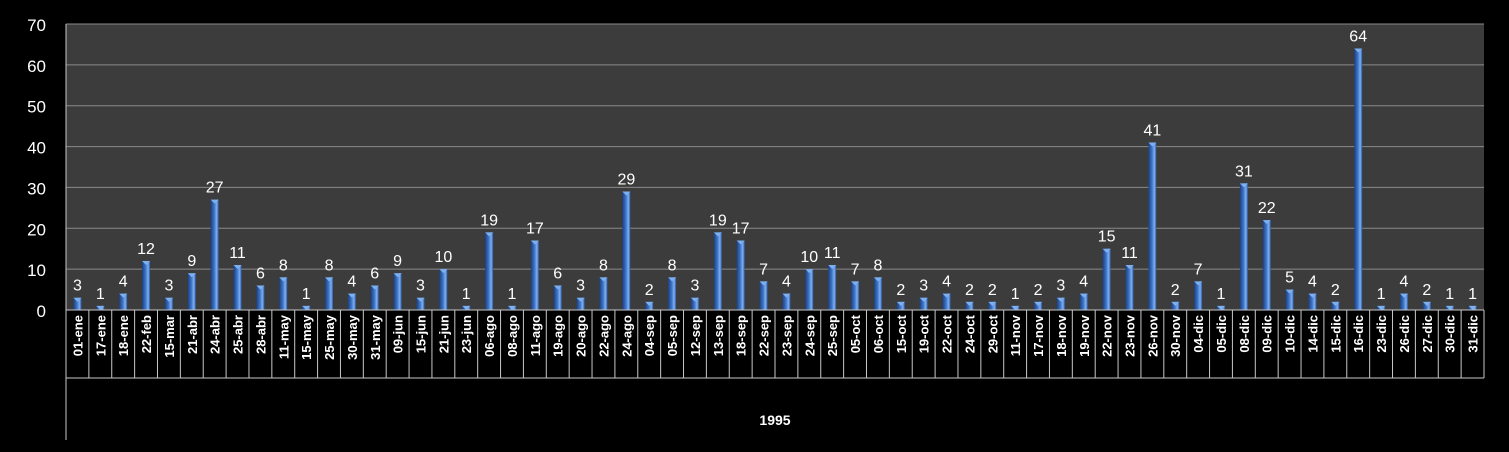  Describe the element at coordinates (672, 335) in the screenshot. I see `x-tick-label: 05-sep` at that location.